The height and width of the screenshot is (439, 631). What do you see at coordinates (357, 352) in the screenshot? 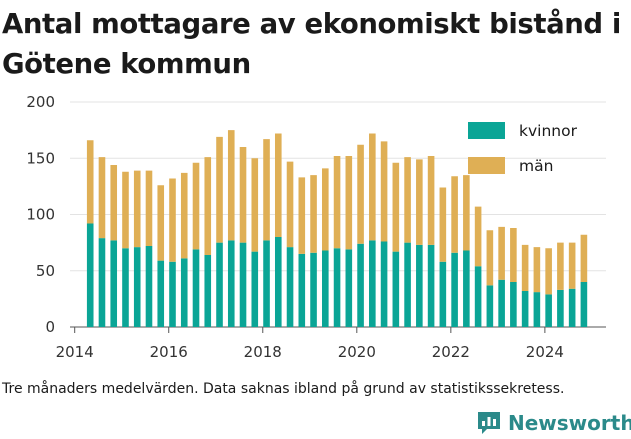
I see `x-tick-label: 2020` at bounding box center [357, 352].